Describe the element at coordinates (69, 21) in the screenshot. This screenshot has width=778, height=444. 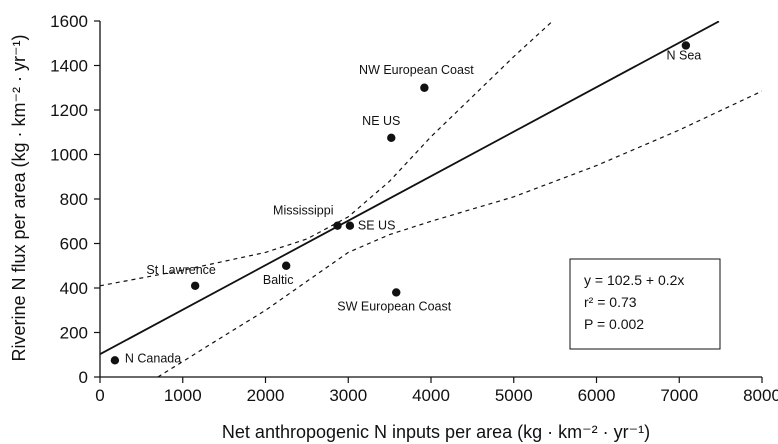
I see `y-tick-label: 1600` at that location.